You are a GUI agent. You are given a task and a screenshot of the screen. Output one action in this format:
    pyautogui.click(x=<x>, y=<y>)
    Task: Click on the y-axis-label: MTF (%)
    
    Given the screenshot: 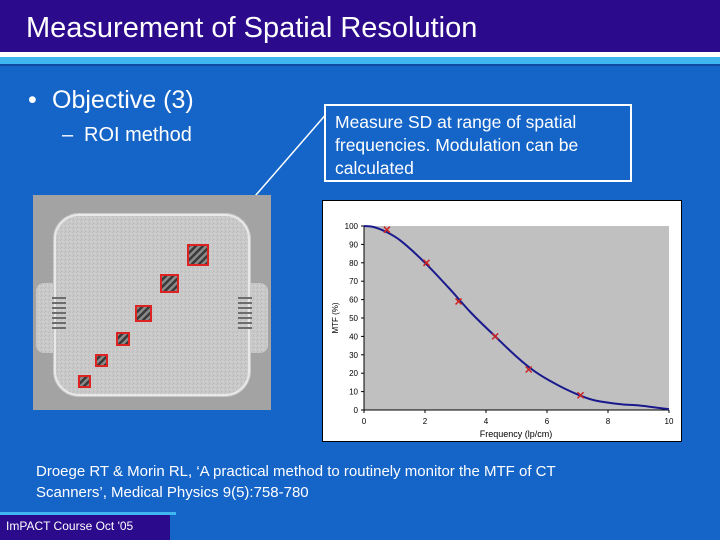 What is the action you would take?
    pyautogui.click(x=335, y=317)
    